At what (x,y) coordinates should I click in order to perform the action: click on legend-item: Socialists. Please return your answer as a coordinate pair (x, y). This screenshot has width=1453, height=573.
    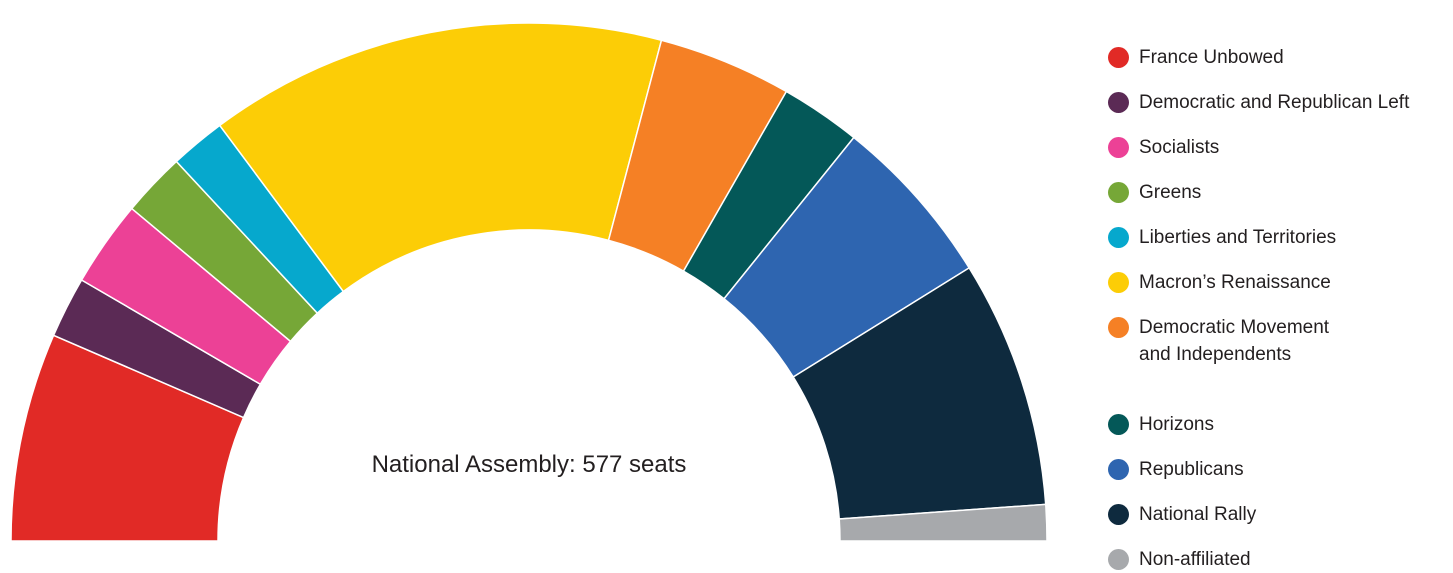
    Looking at the image, I should click on (1278, 147).